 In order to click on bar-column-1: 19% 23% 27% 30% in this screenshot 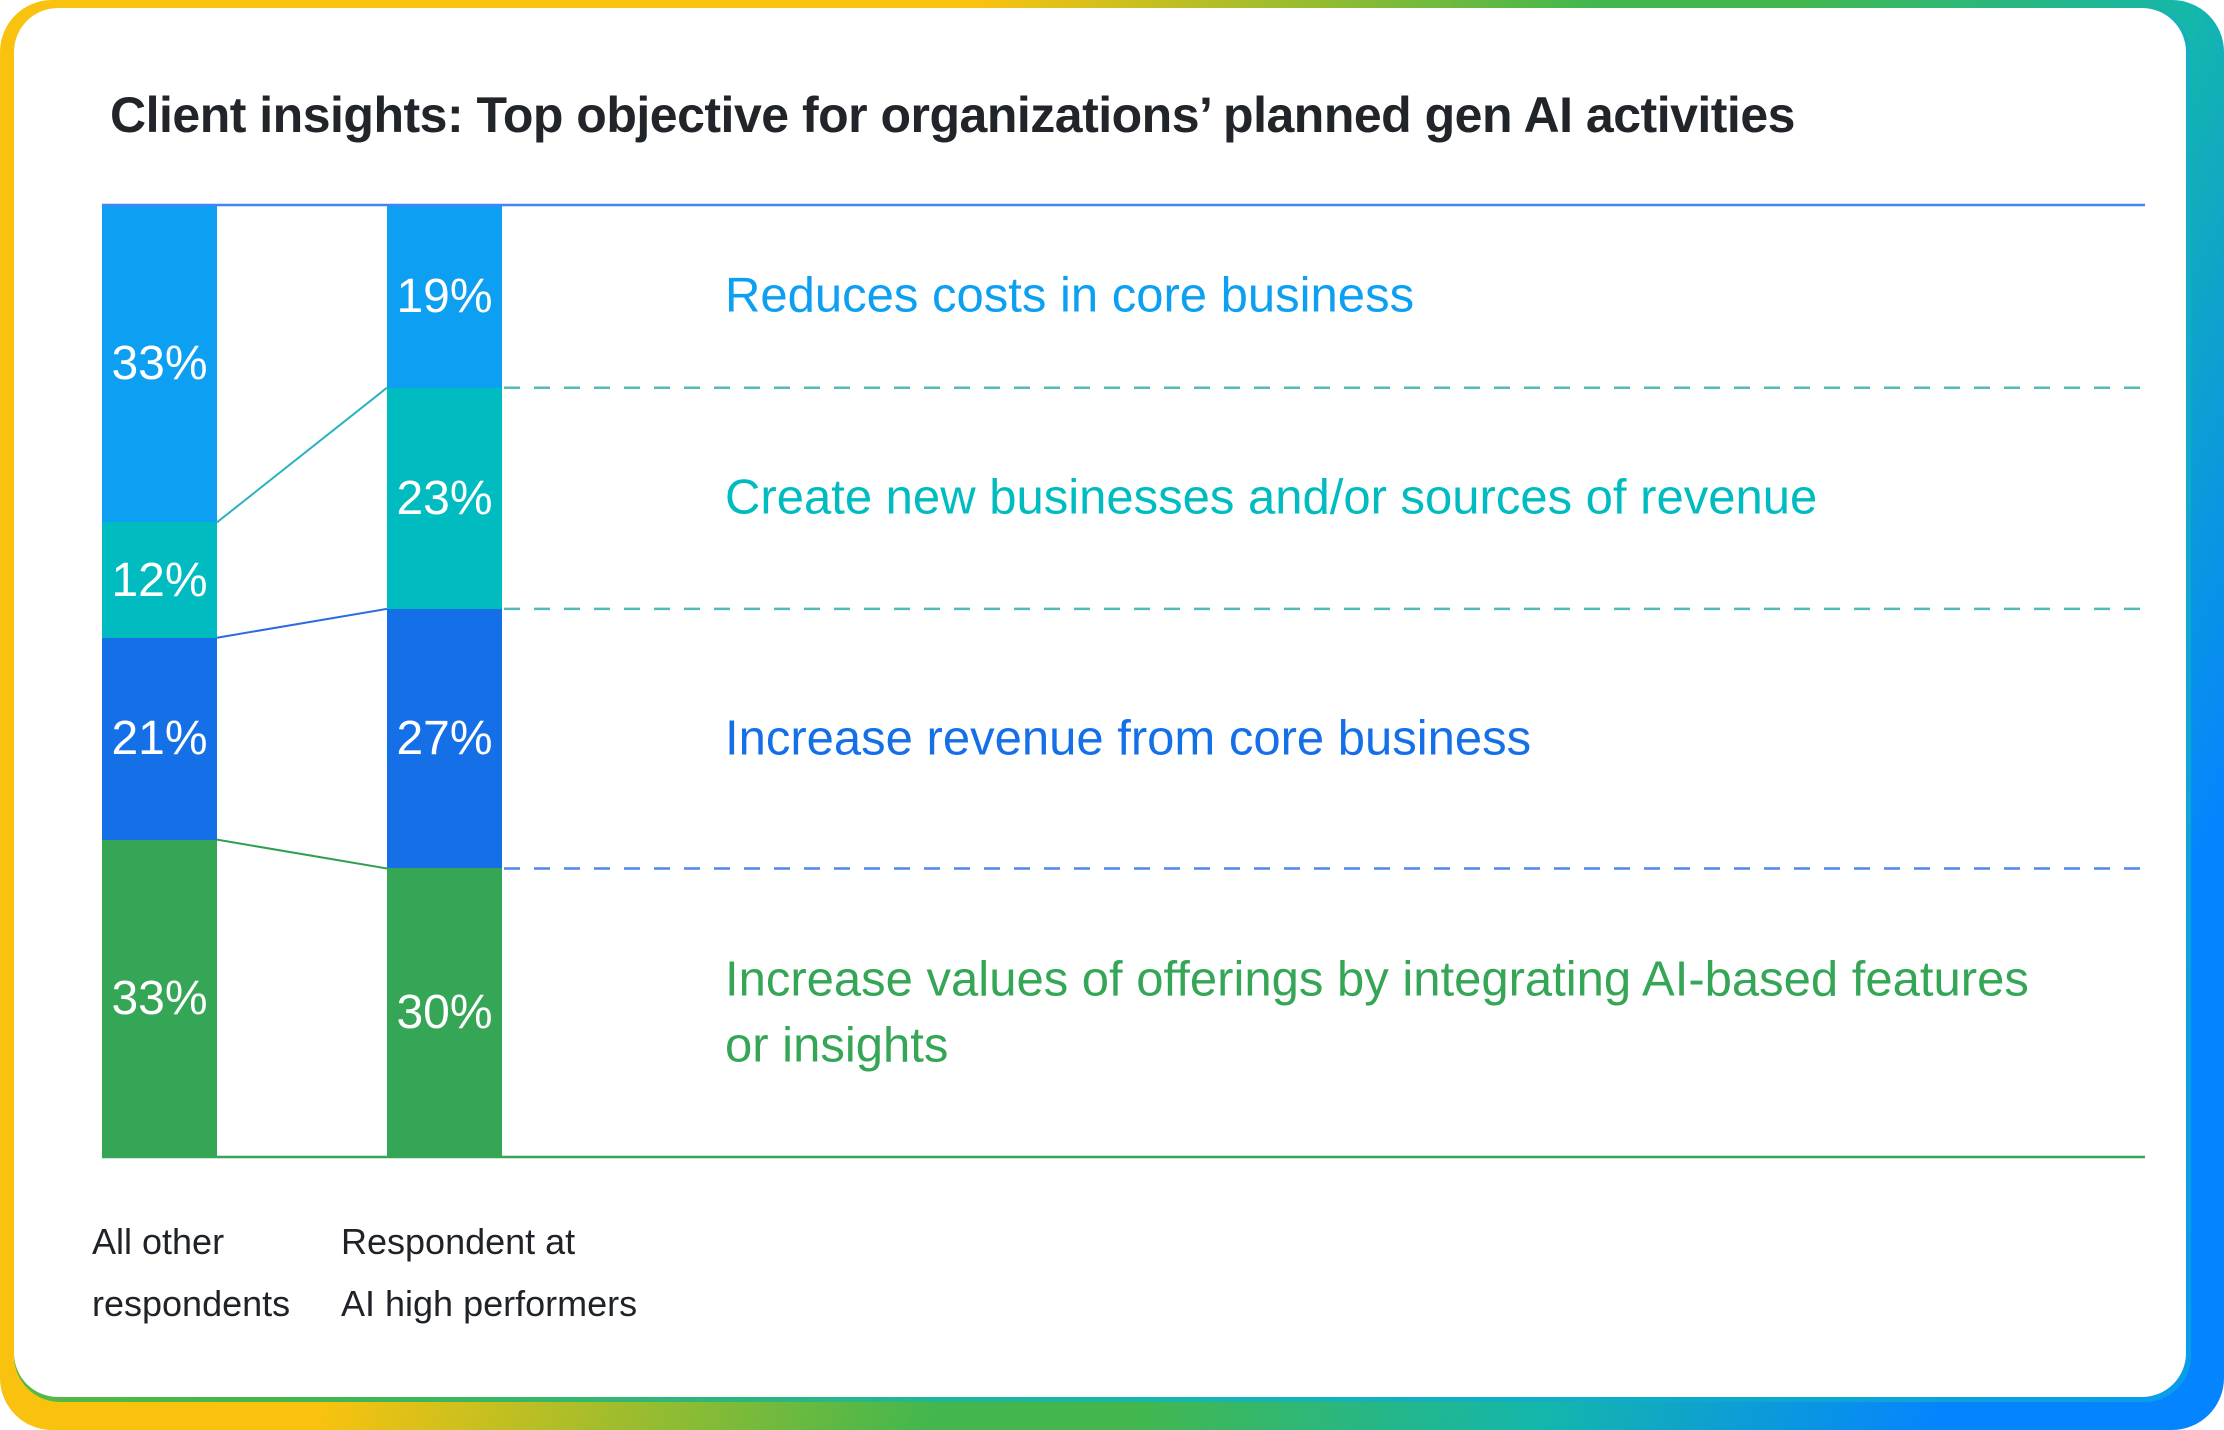, I will do `click(444, 681)`.